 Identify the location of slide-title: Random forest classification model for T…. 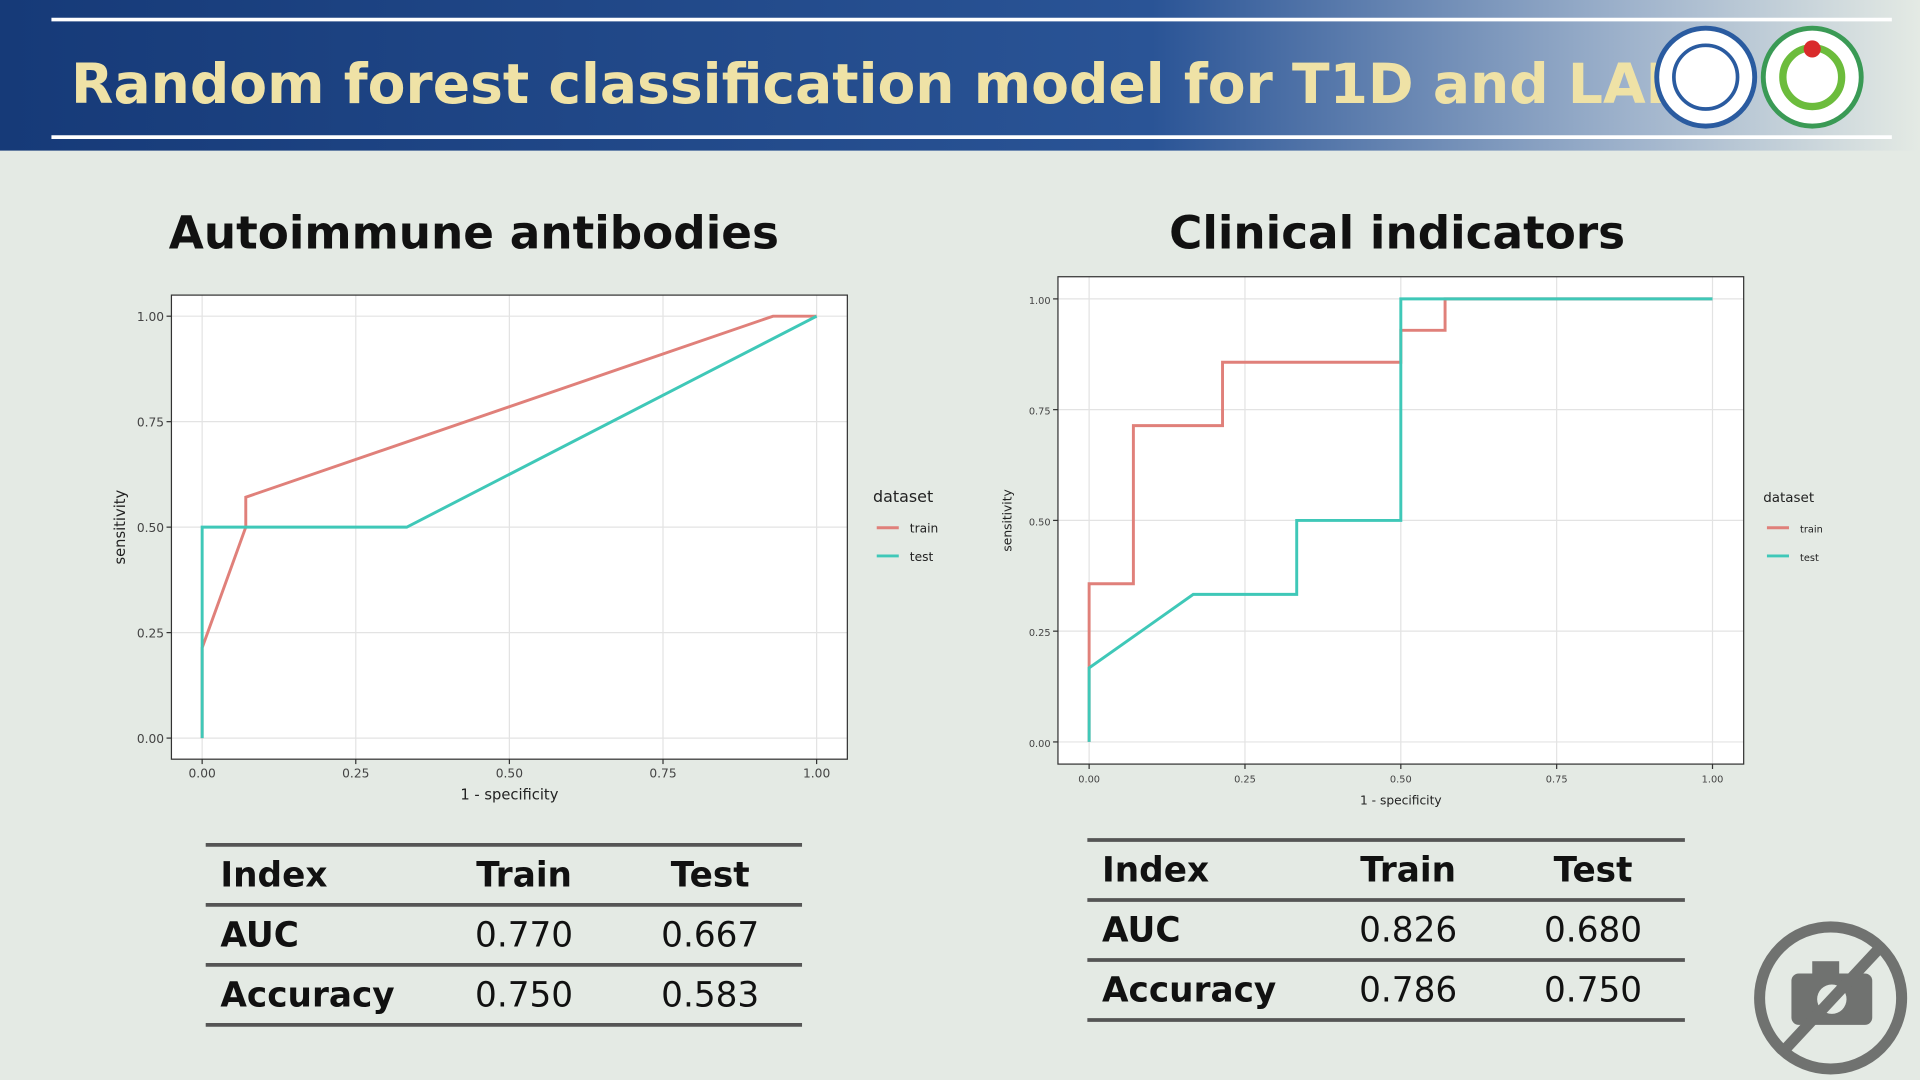
(902, 84).